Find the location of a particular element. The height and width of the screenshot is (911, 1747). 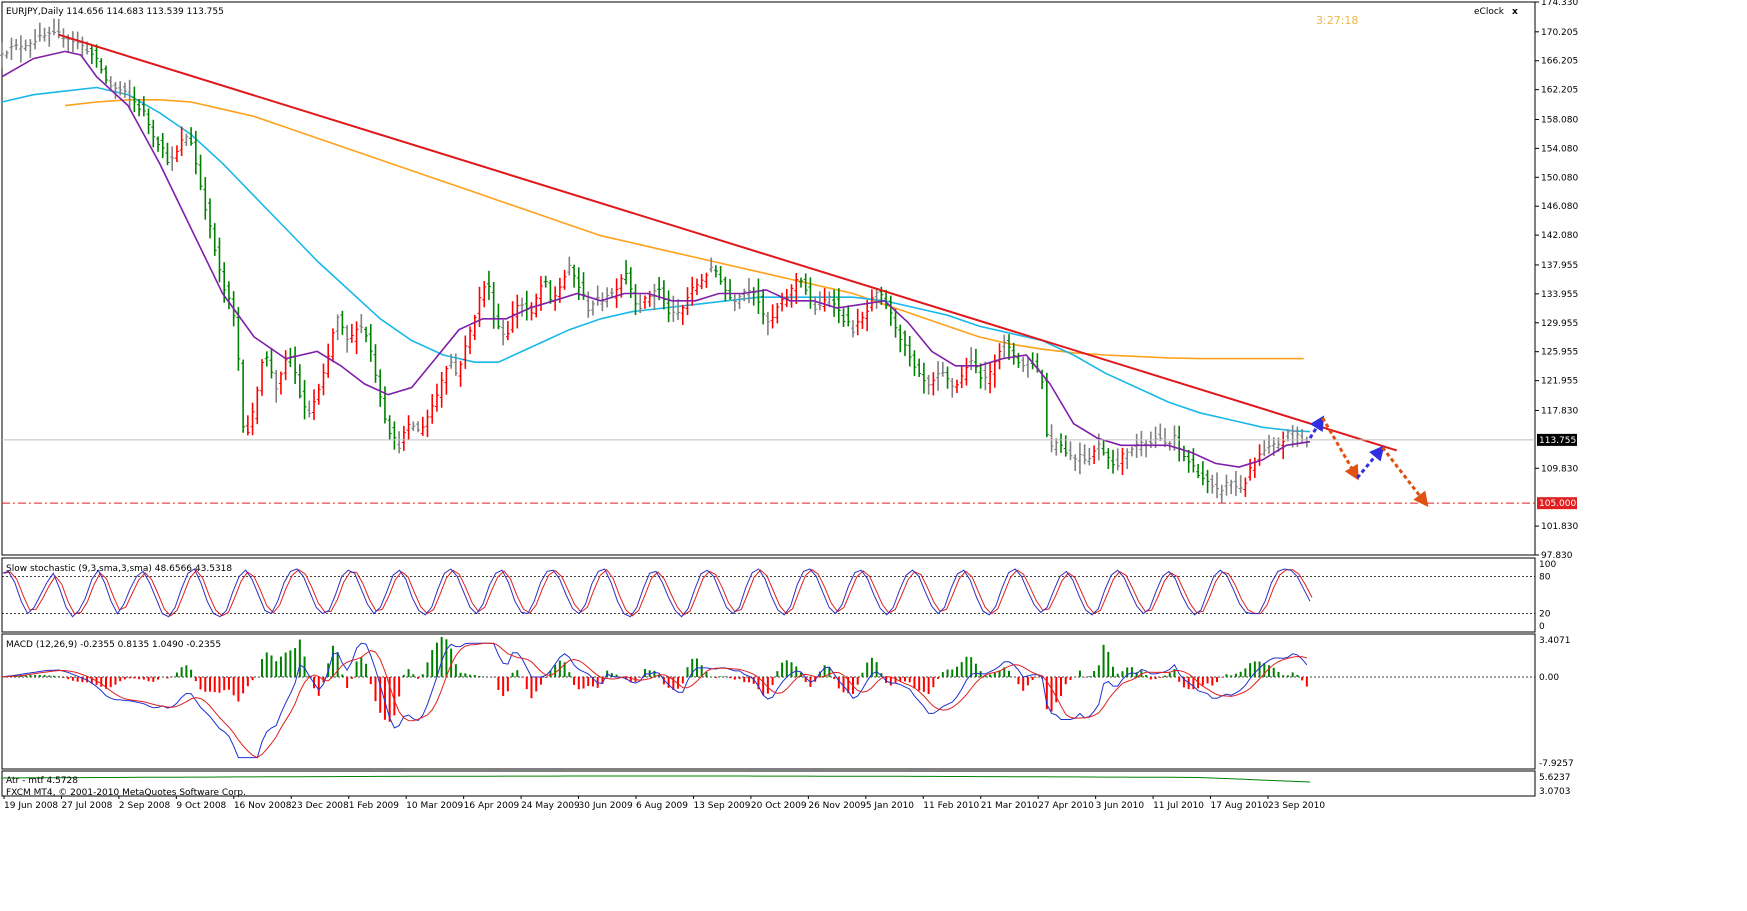

forecast-up-arrow is located at coordinates (1316, 427).